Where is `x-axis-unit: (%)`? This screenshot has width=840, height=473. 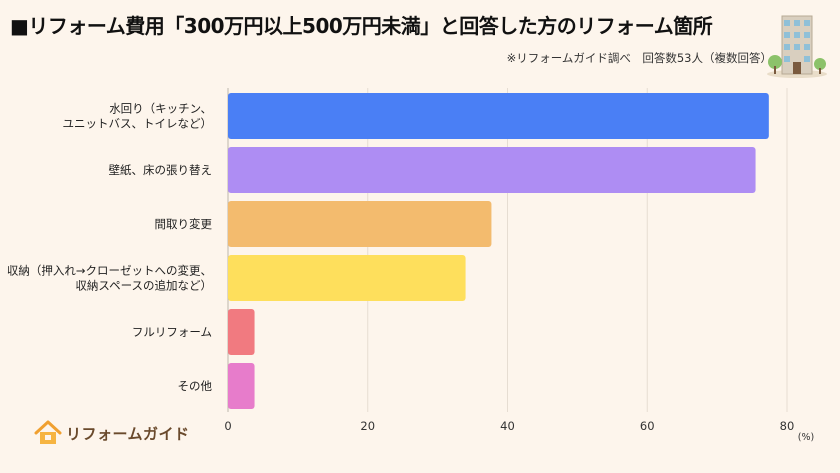 x-axis-unit: (%) is located at coordinates (806, 437).